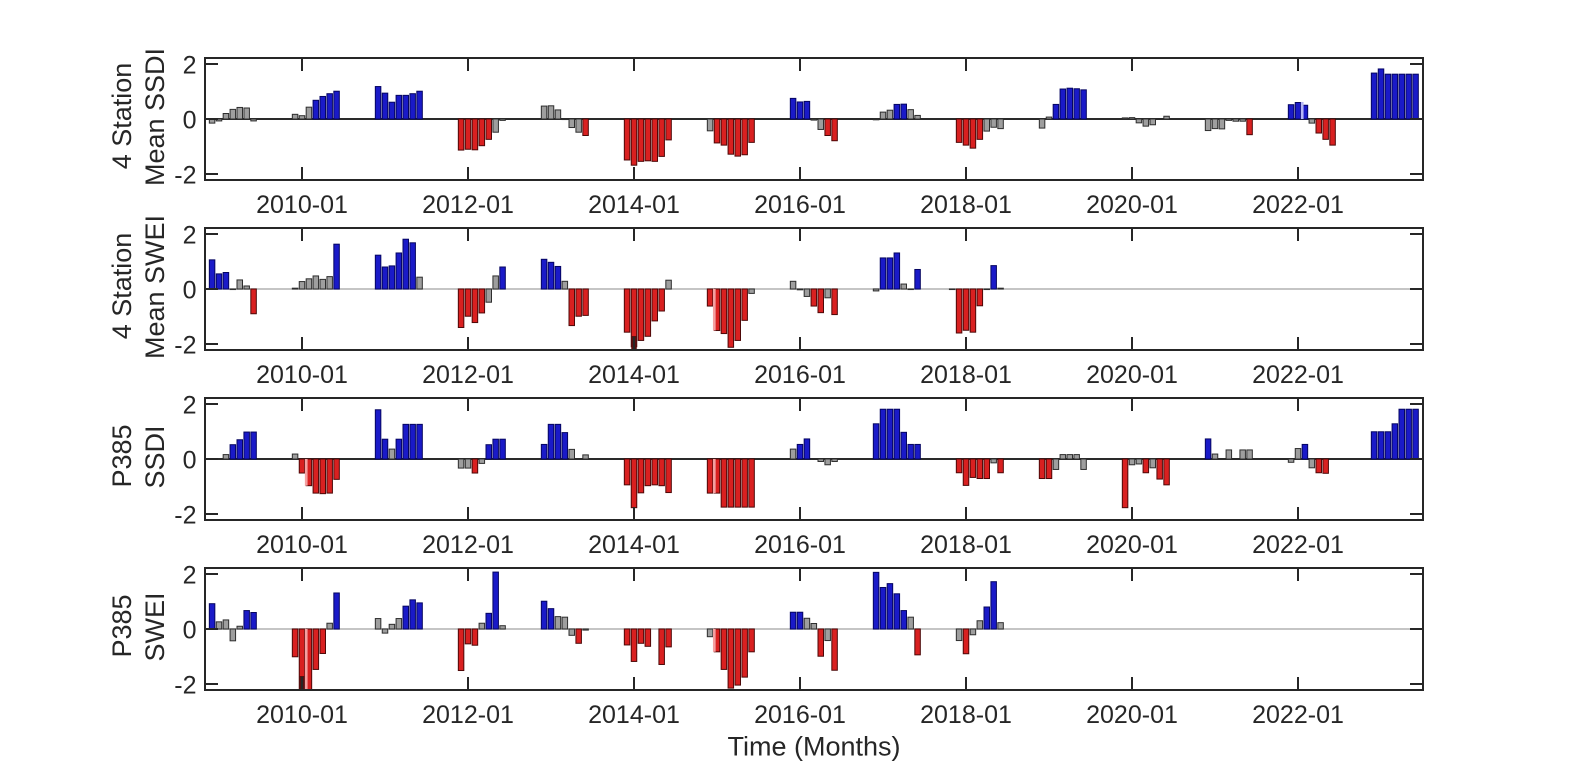 This screenshot has width=1573, height=774. What do you see at coordinates (813, 747) in the screenshot?
I see `svg-text: Time (Months)` at bounding box center [813, 747].